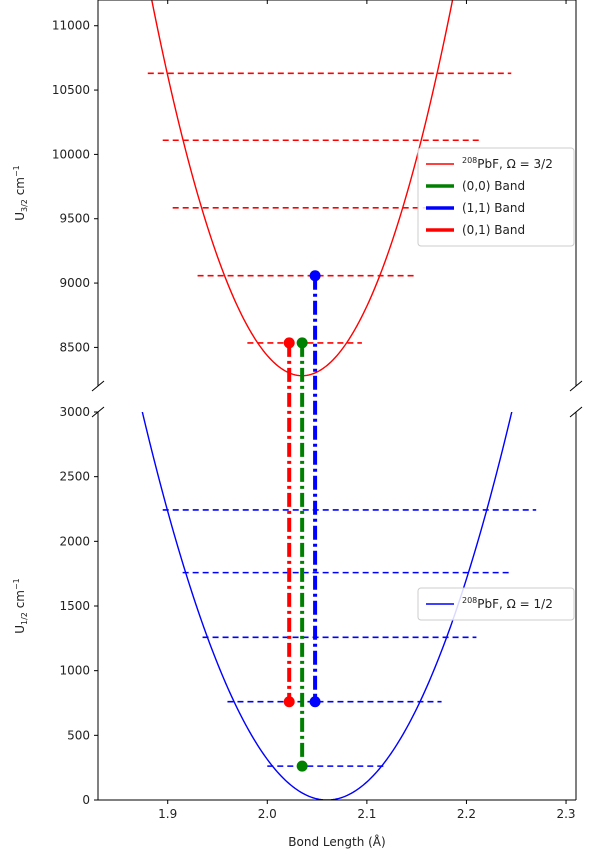 This screenshot has width=589, height=854. Describe the element at coordinates (496, 604) in the screenshot. I see `lower-legend: 208PbF, Ω = 1/2` at that location.